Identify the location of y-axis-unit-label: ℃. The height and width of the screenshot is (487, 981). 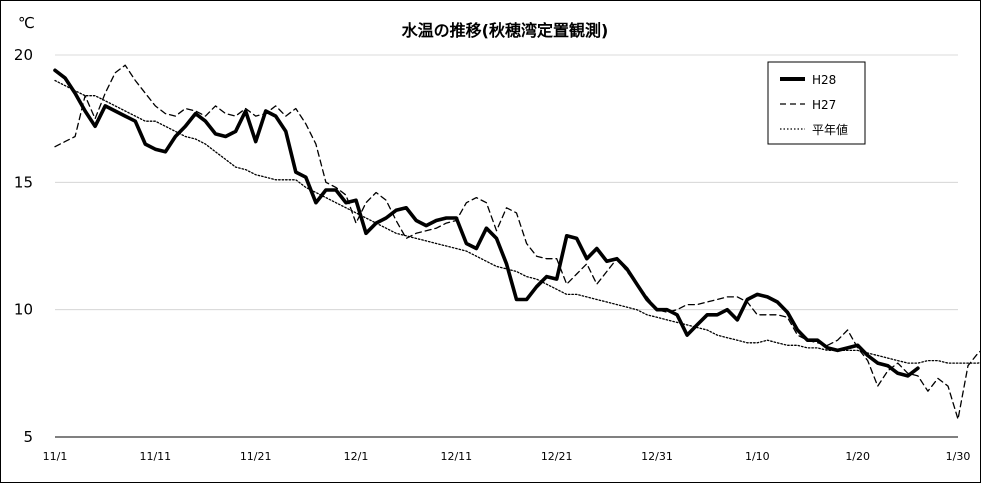
(26, 23).